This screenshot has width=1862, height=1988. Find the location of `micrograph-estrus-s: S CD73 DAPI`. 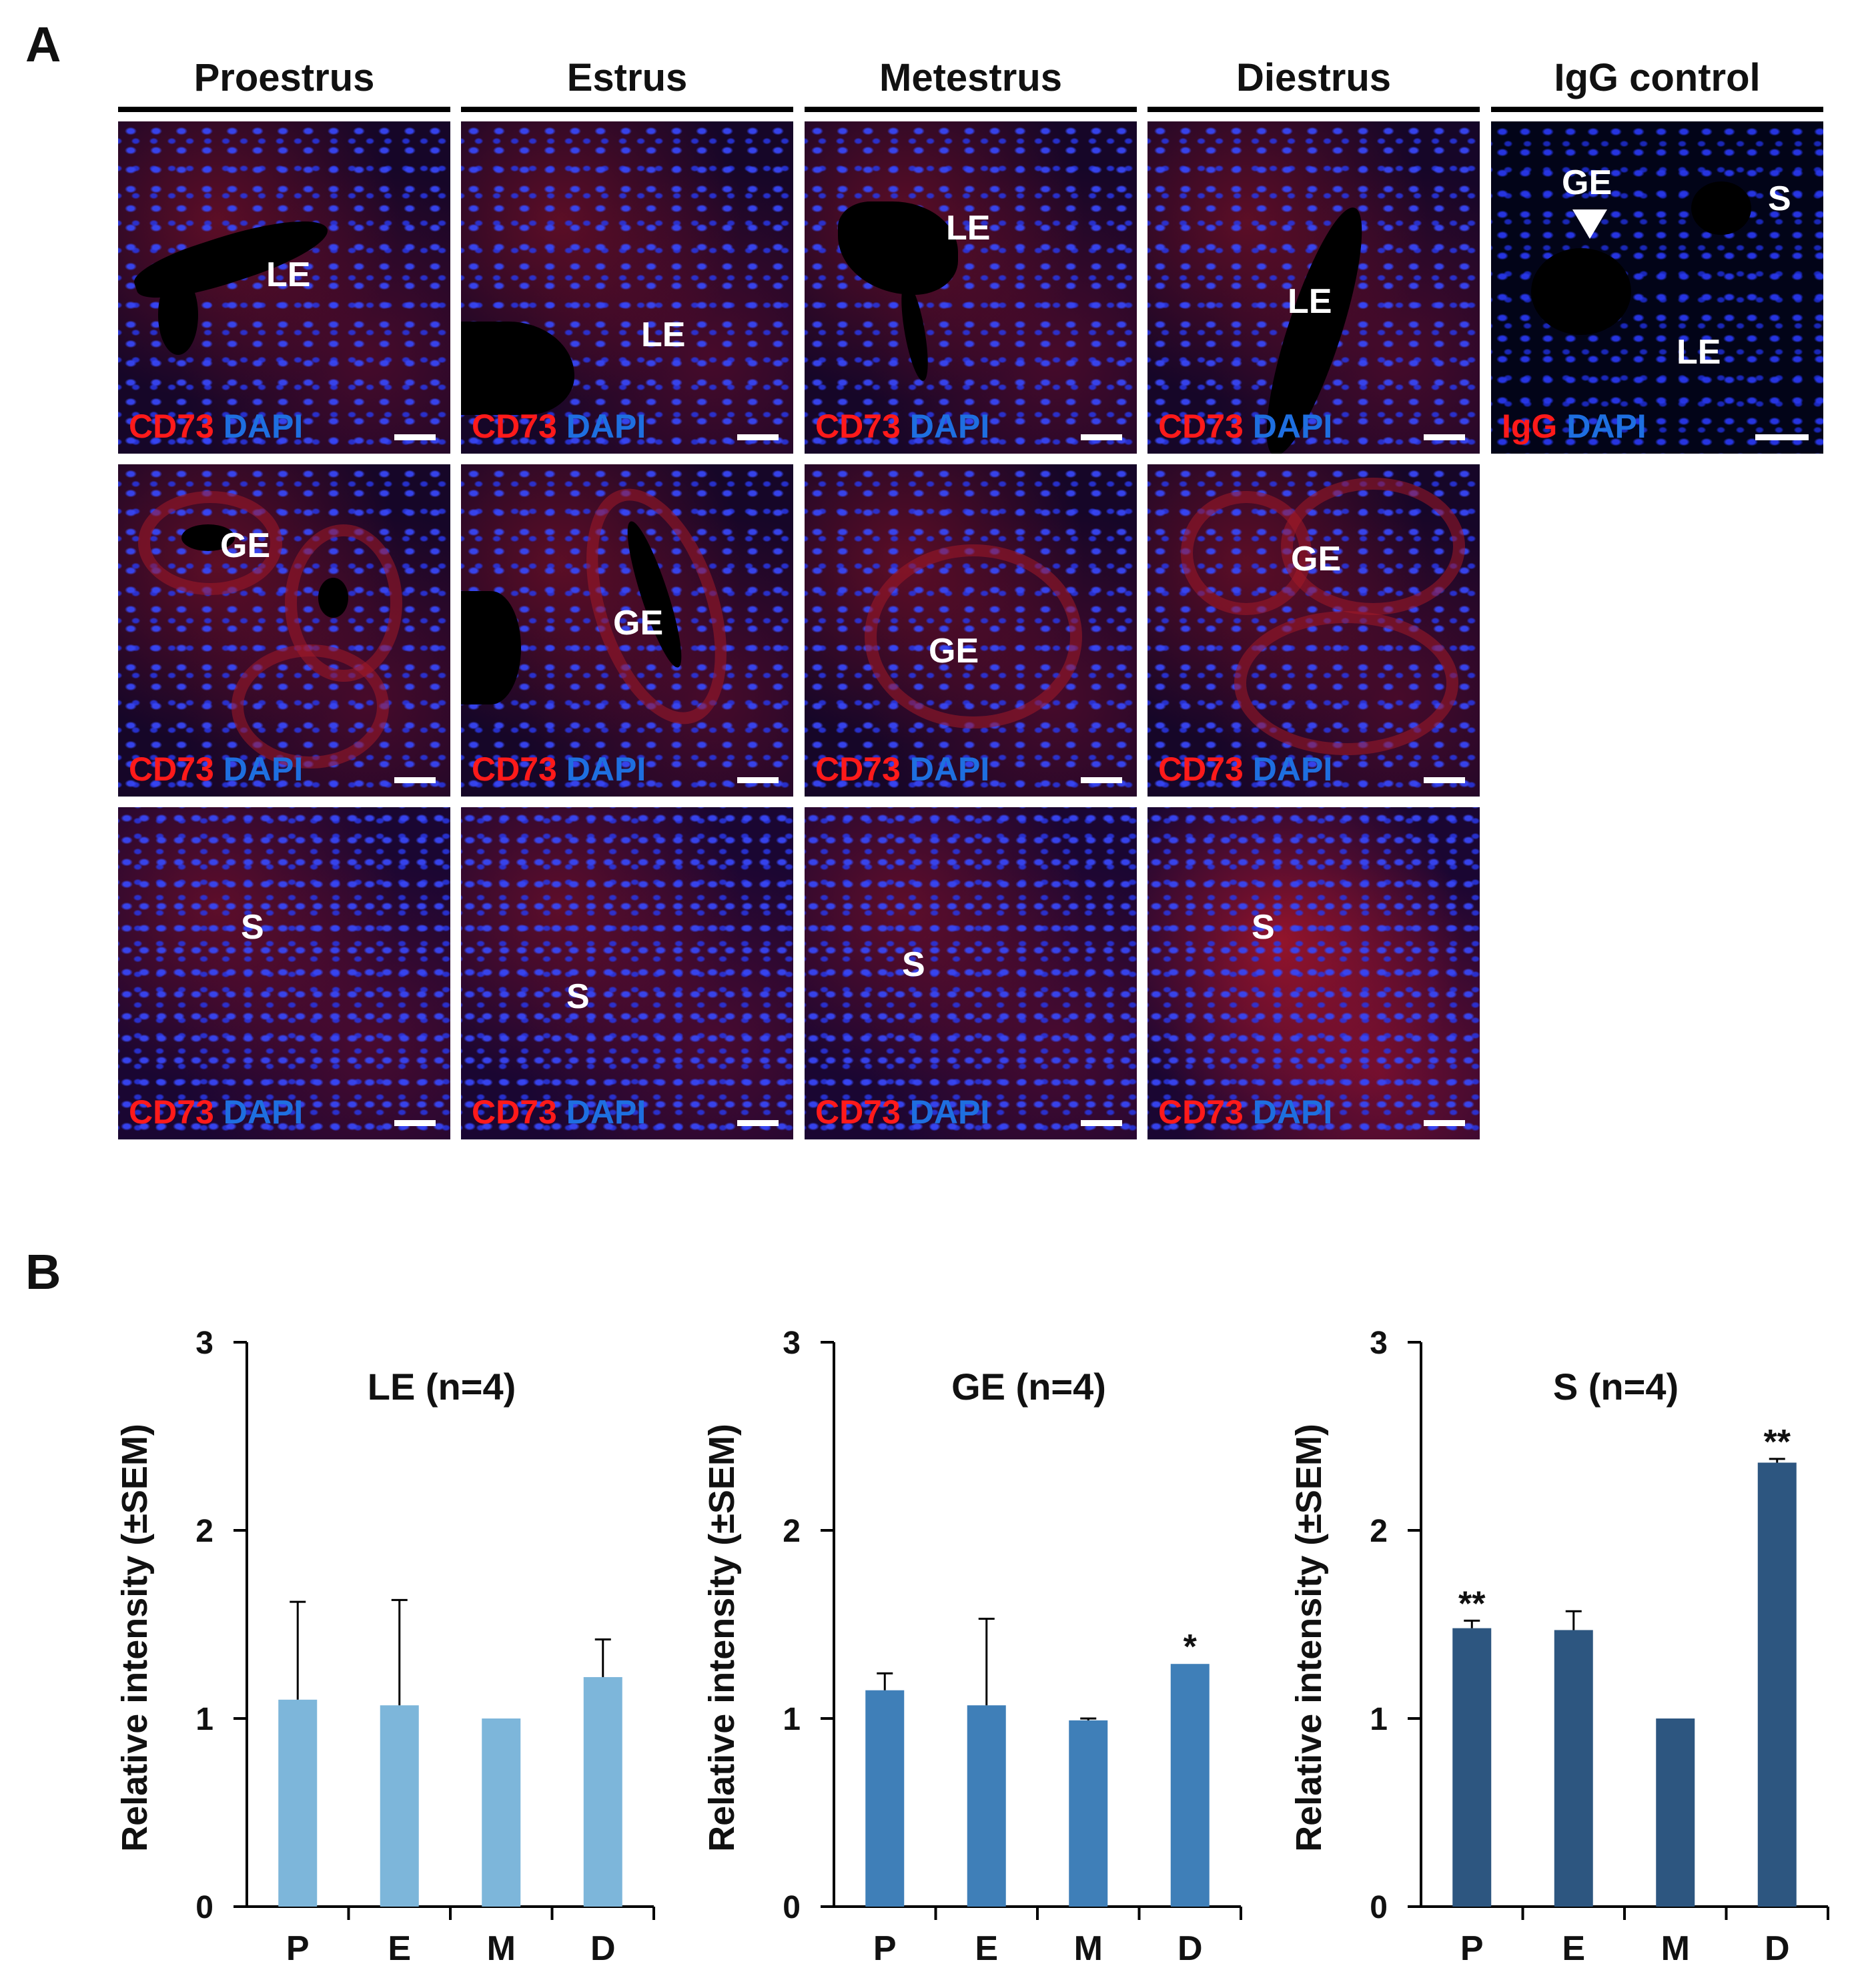

micrograph-estrus-s: S CD73 DAPI is located at coordinates (627, 973).